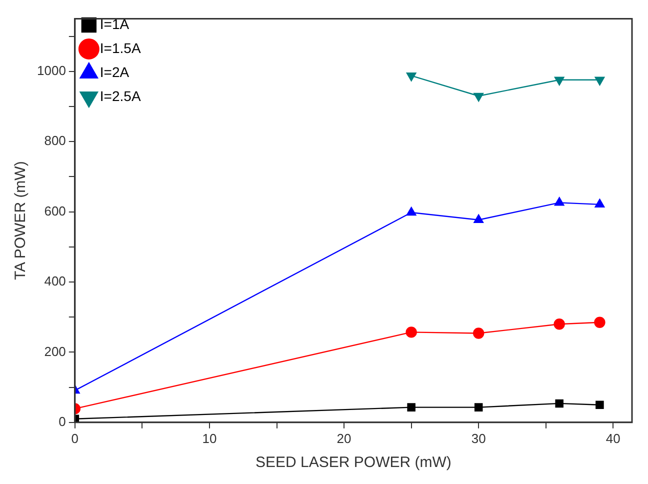 Image resolution: width=648 pixels, height=484 pixels. What do you see at coordinates (55, 140) in the screenshot?
I see `y-tick-label: 800` at bounding box center [55, 140].